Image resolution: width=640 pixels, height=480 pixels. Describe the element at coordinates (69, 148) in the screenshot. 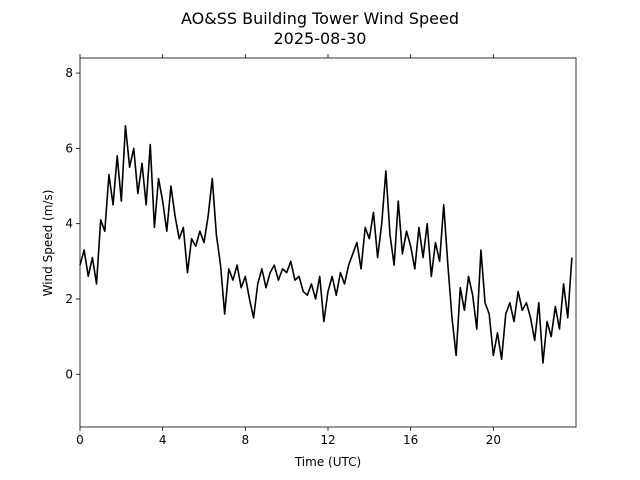

I see `y-tick-label: 6` at that location.